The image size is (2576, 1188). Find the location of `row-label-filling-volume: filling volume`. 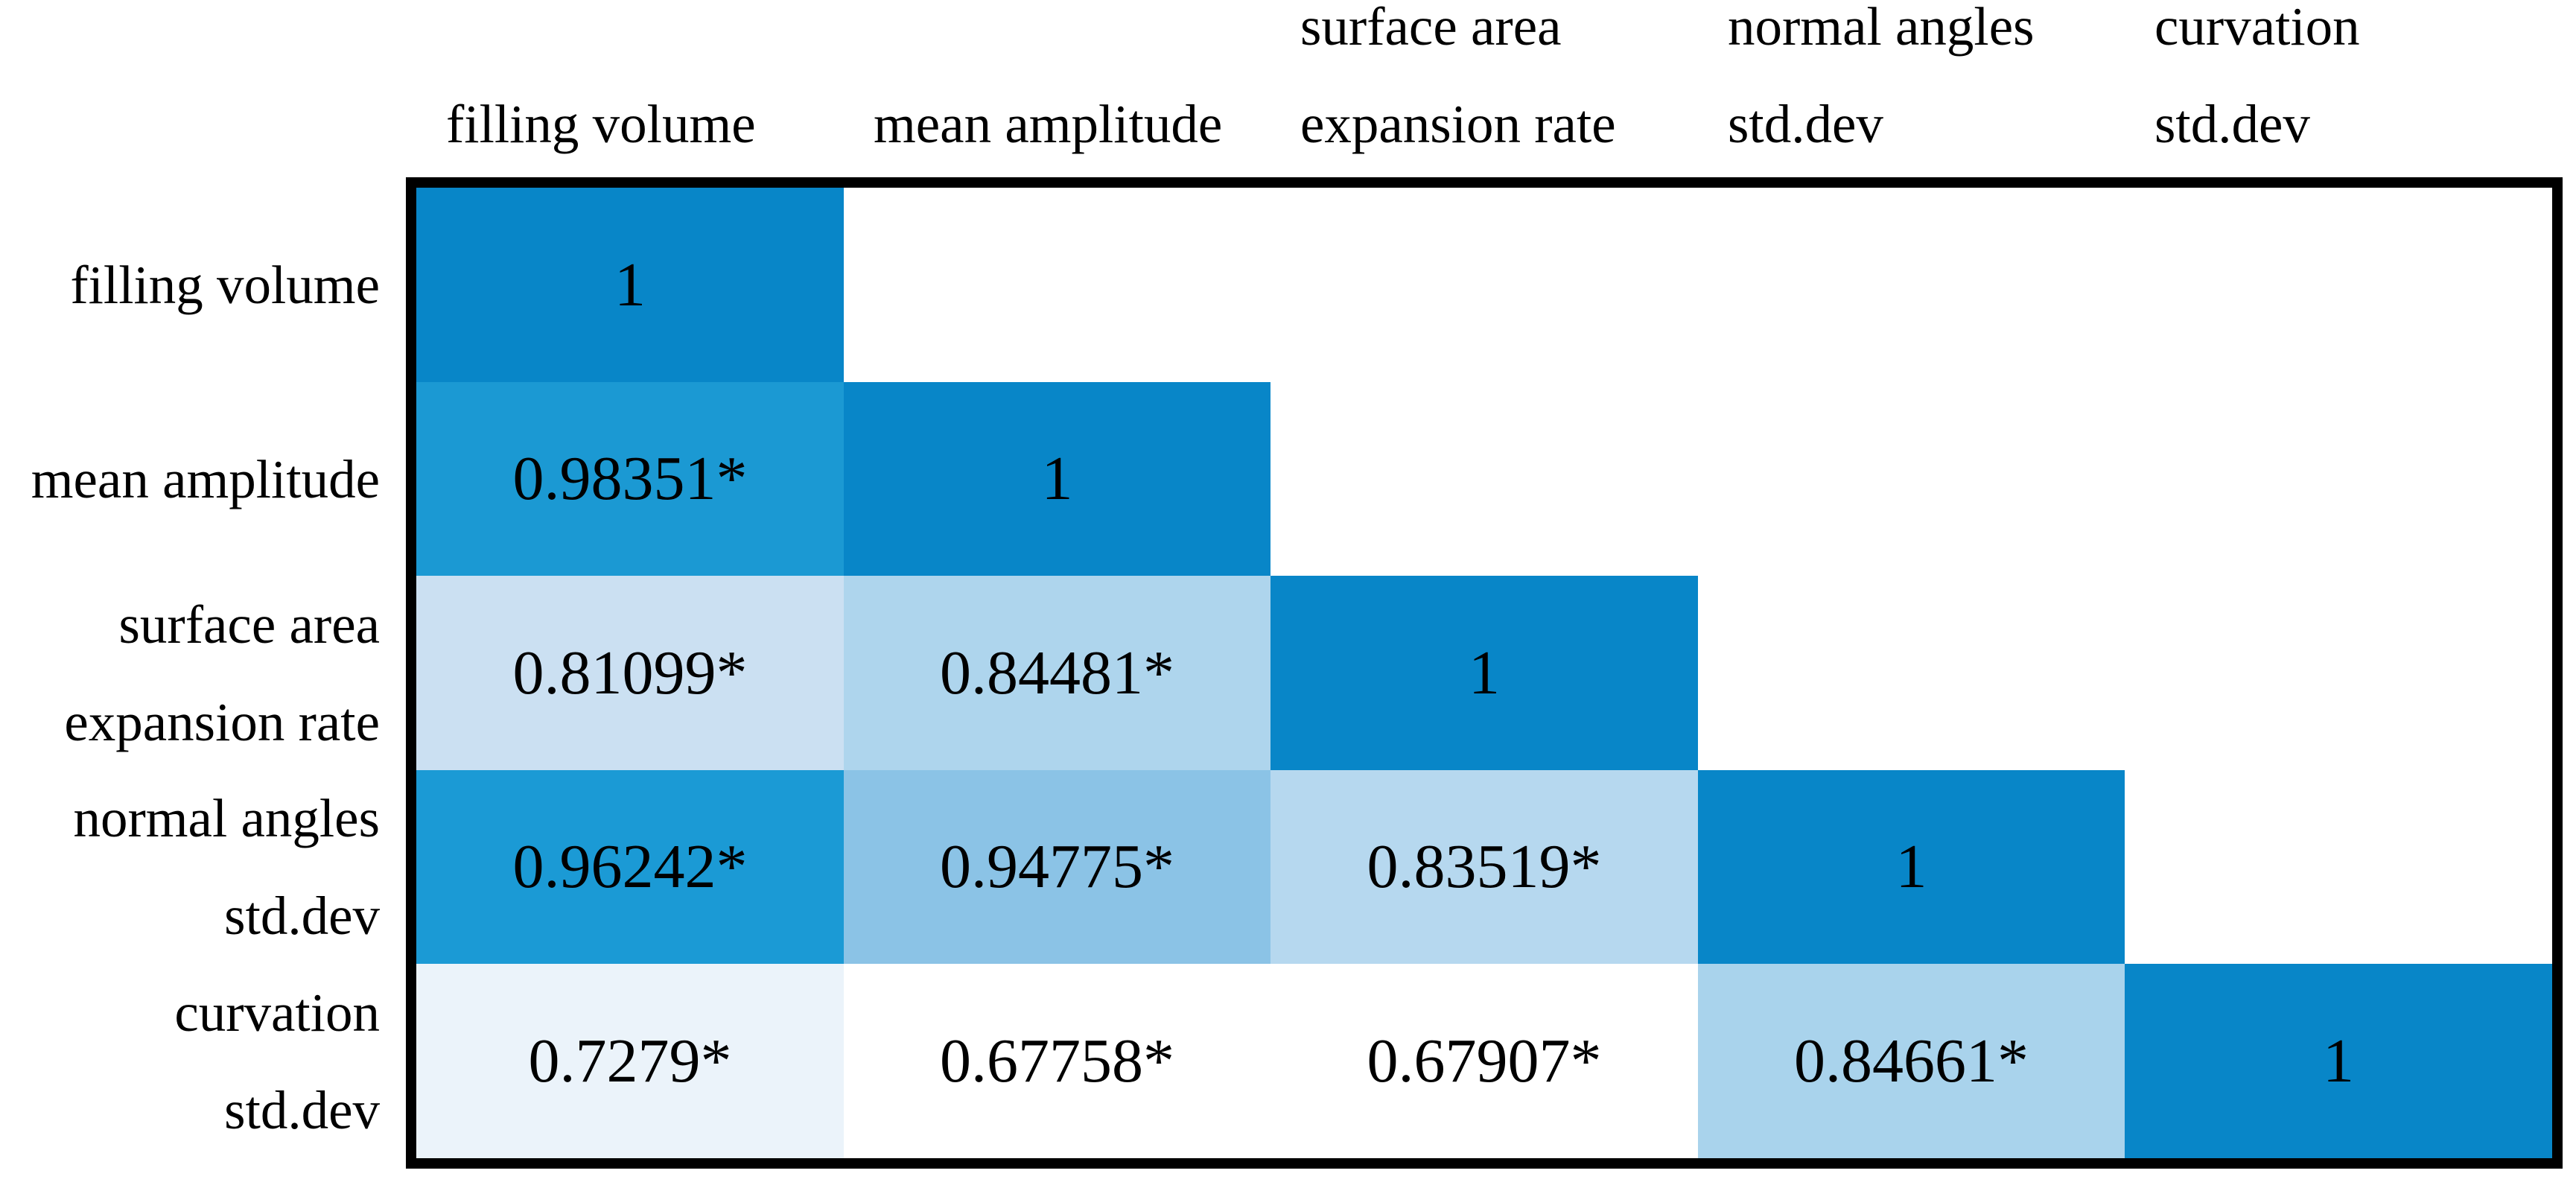

row-label-filling-volume: filling volume is located at coordinates (190, 285).